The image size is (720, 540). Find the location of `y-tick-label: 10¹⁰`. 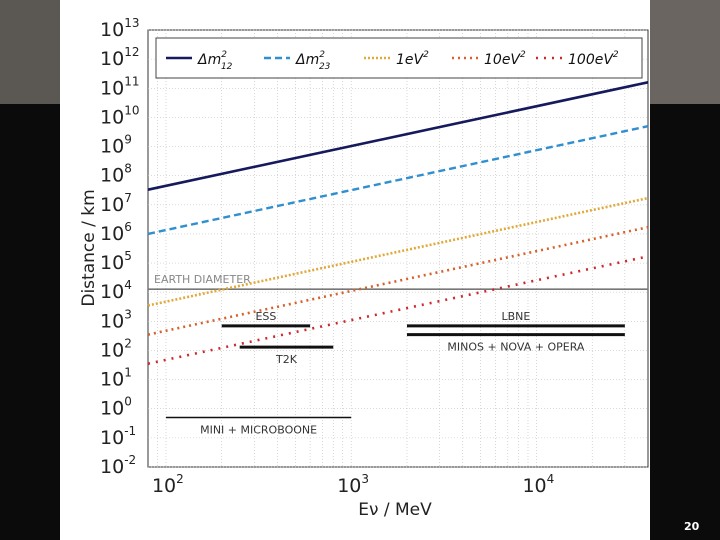

y-tick-label: 10¹⁰ is located at coordinates (119, 115).